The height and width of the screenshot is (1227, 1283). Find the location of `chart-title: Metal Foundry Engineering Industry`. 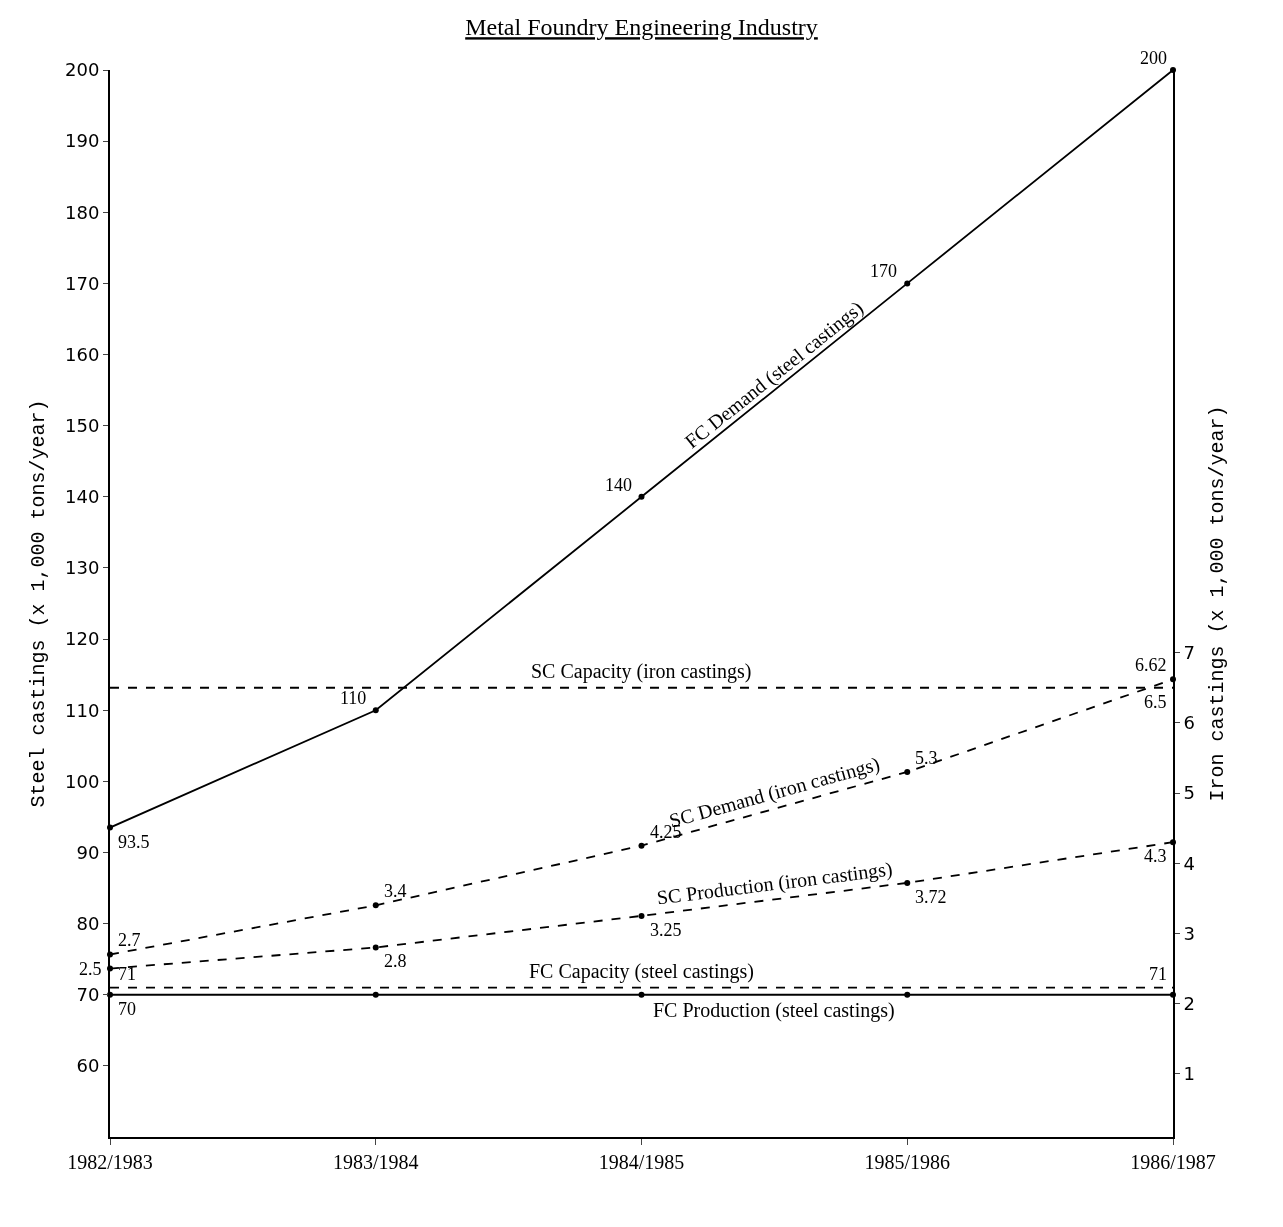

chart-title: Metal Foundry Engineering Industry is located at coordinates (641, 27).